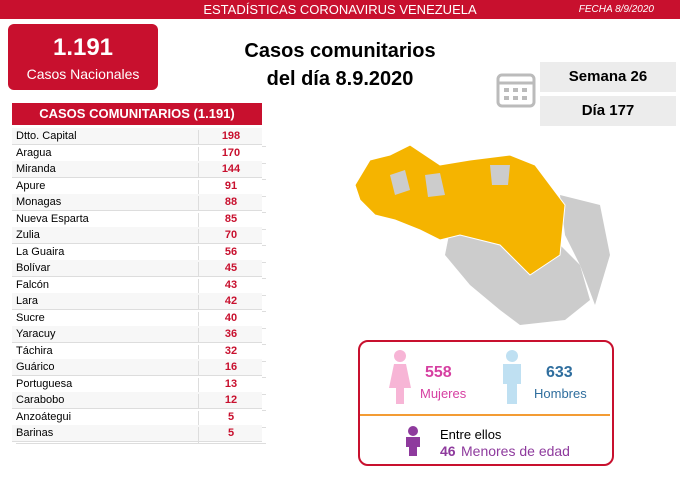 Image resolution: width=680 pixels, height=481 pixels. Describe the element at coordinates (515, 451) in the screenshot. I see `minors-label: Menores de edad` at that location.